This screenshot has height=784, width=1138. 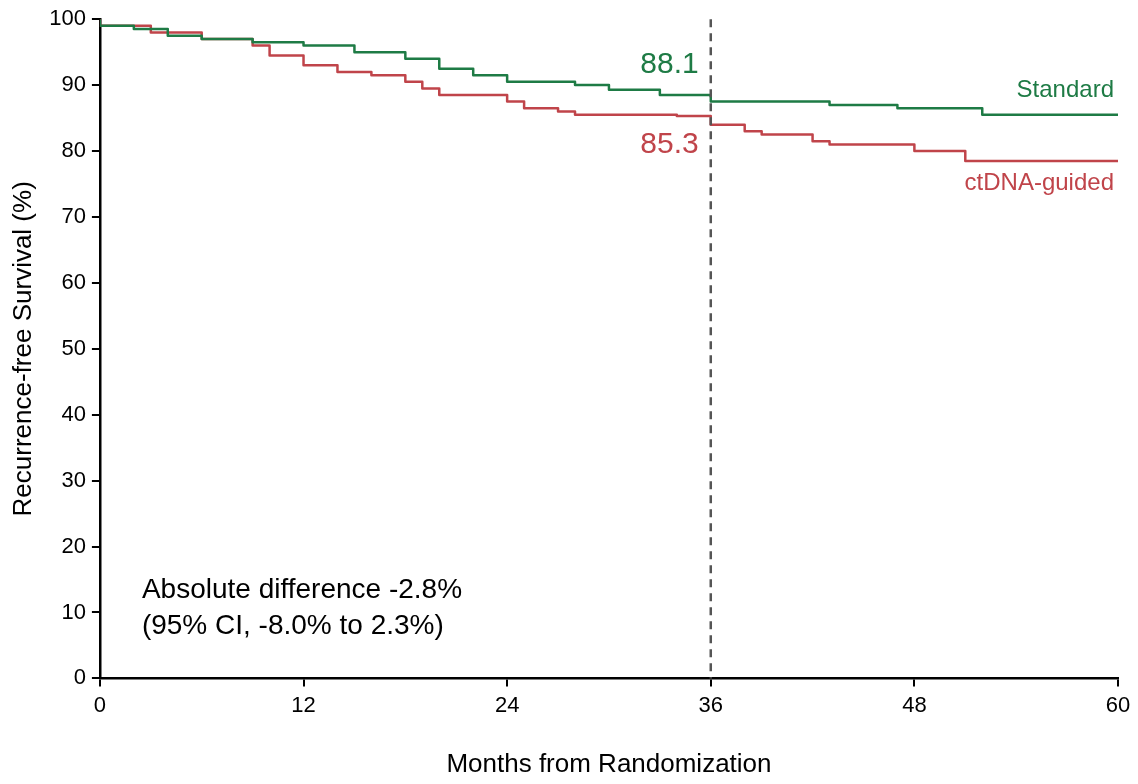 What do you see at coordinates (710, 704) in the screenshot?
I see `x-tick-label: 36` at bounding box center [710, 704].